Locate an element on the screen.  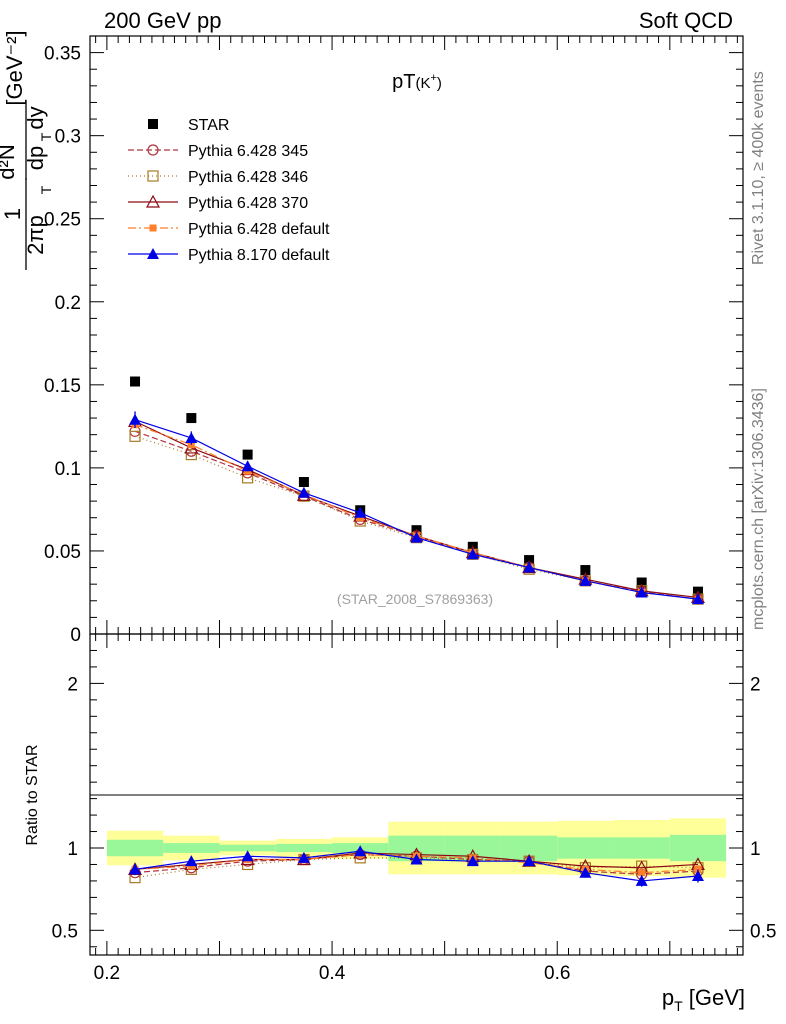
header-right: Soft QCD is located at coordinates (686, 20).